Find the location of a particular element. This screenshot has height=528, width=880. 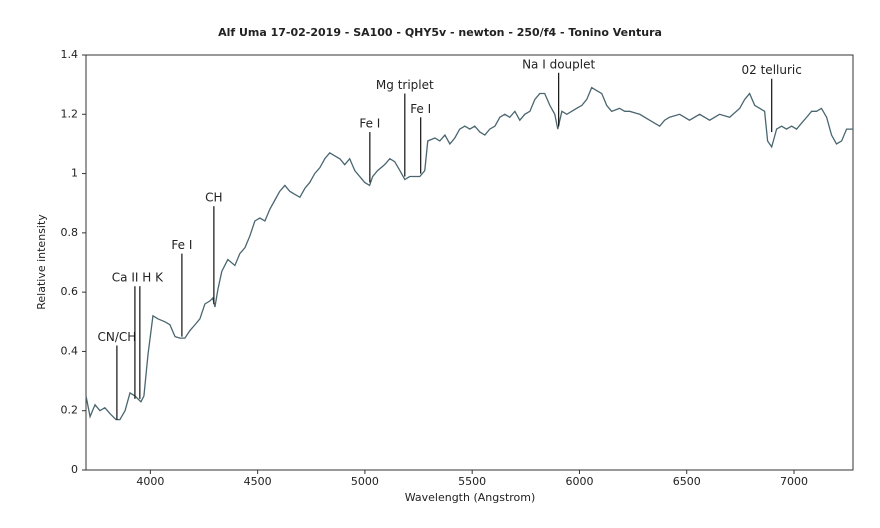

x-tick-label: 5500 is located at coordinates (472, 481).